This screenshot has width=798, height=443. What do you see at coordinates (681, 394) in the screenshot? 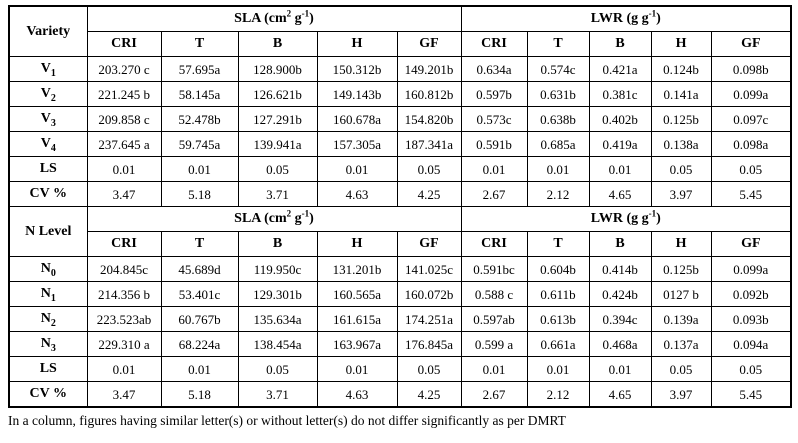
I see `data-cell: 3.97` at bounding box center [681, 394].